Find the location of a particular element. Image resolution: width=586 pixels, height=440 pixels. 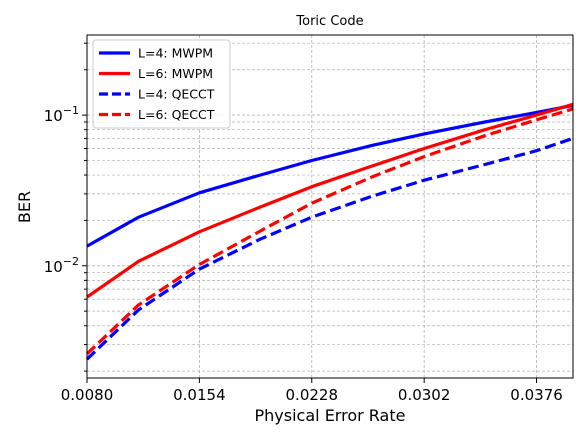

legend-label: L=6: QECCT is located at coordinates (176, 114).